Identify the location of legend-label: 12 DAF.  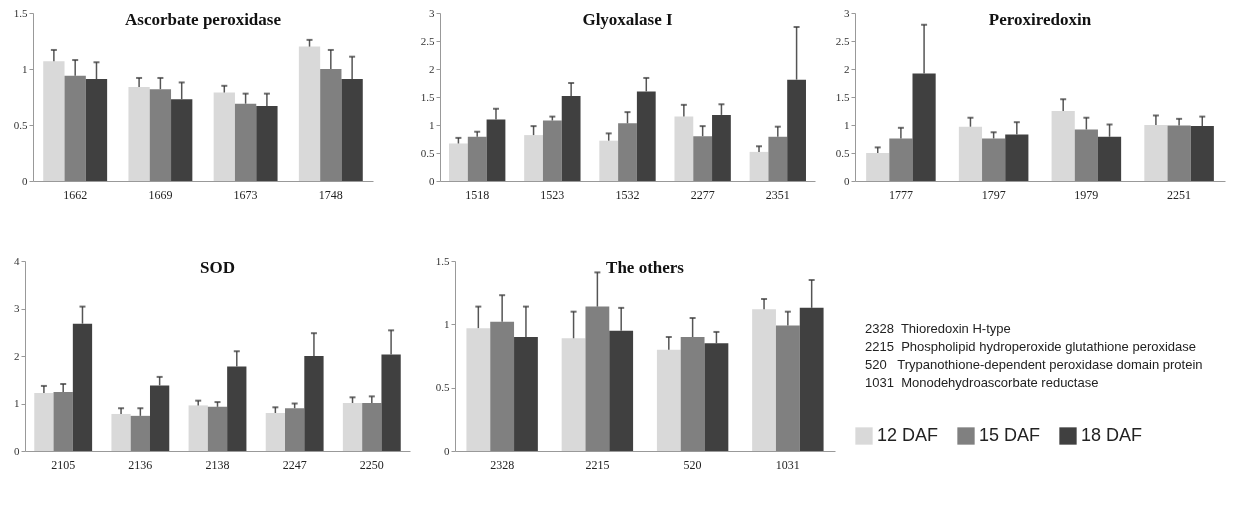
(908, 435).